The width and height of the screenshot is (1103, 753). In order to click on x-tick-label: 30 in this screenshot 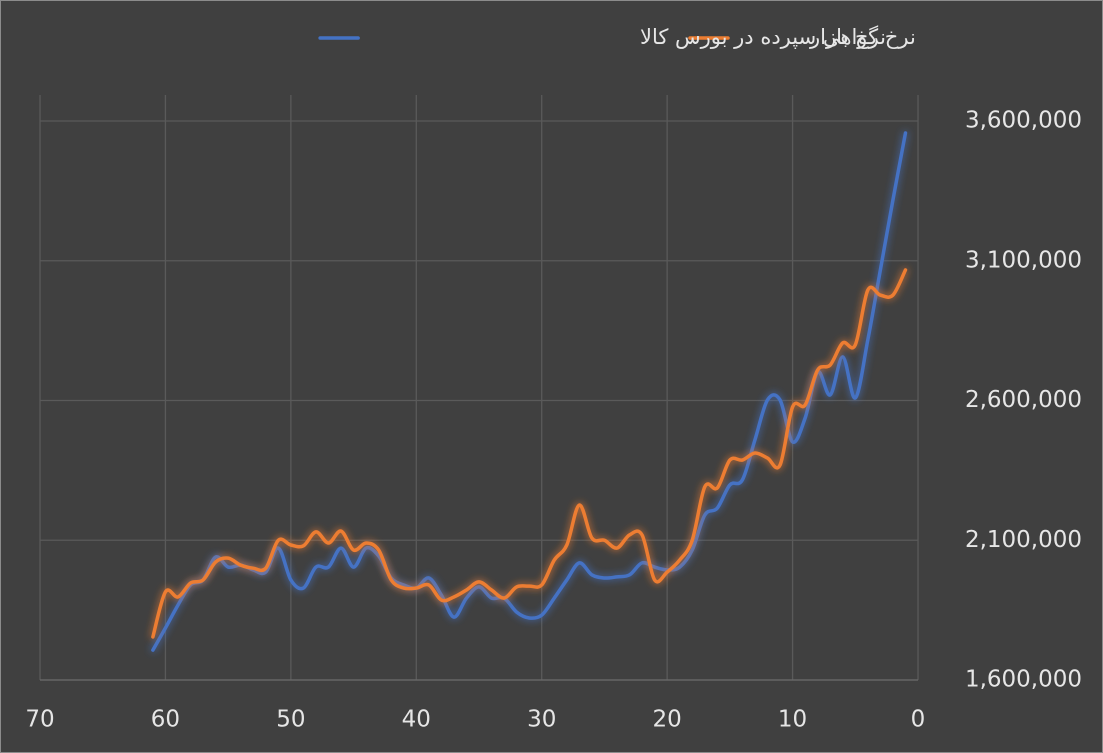, I will do `click(541, 720)`.